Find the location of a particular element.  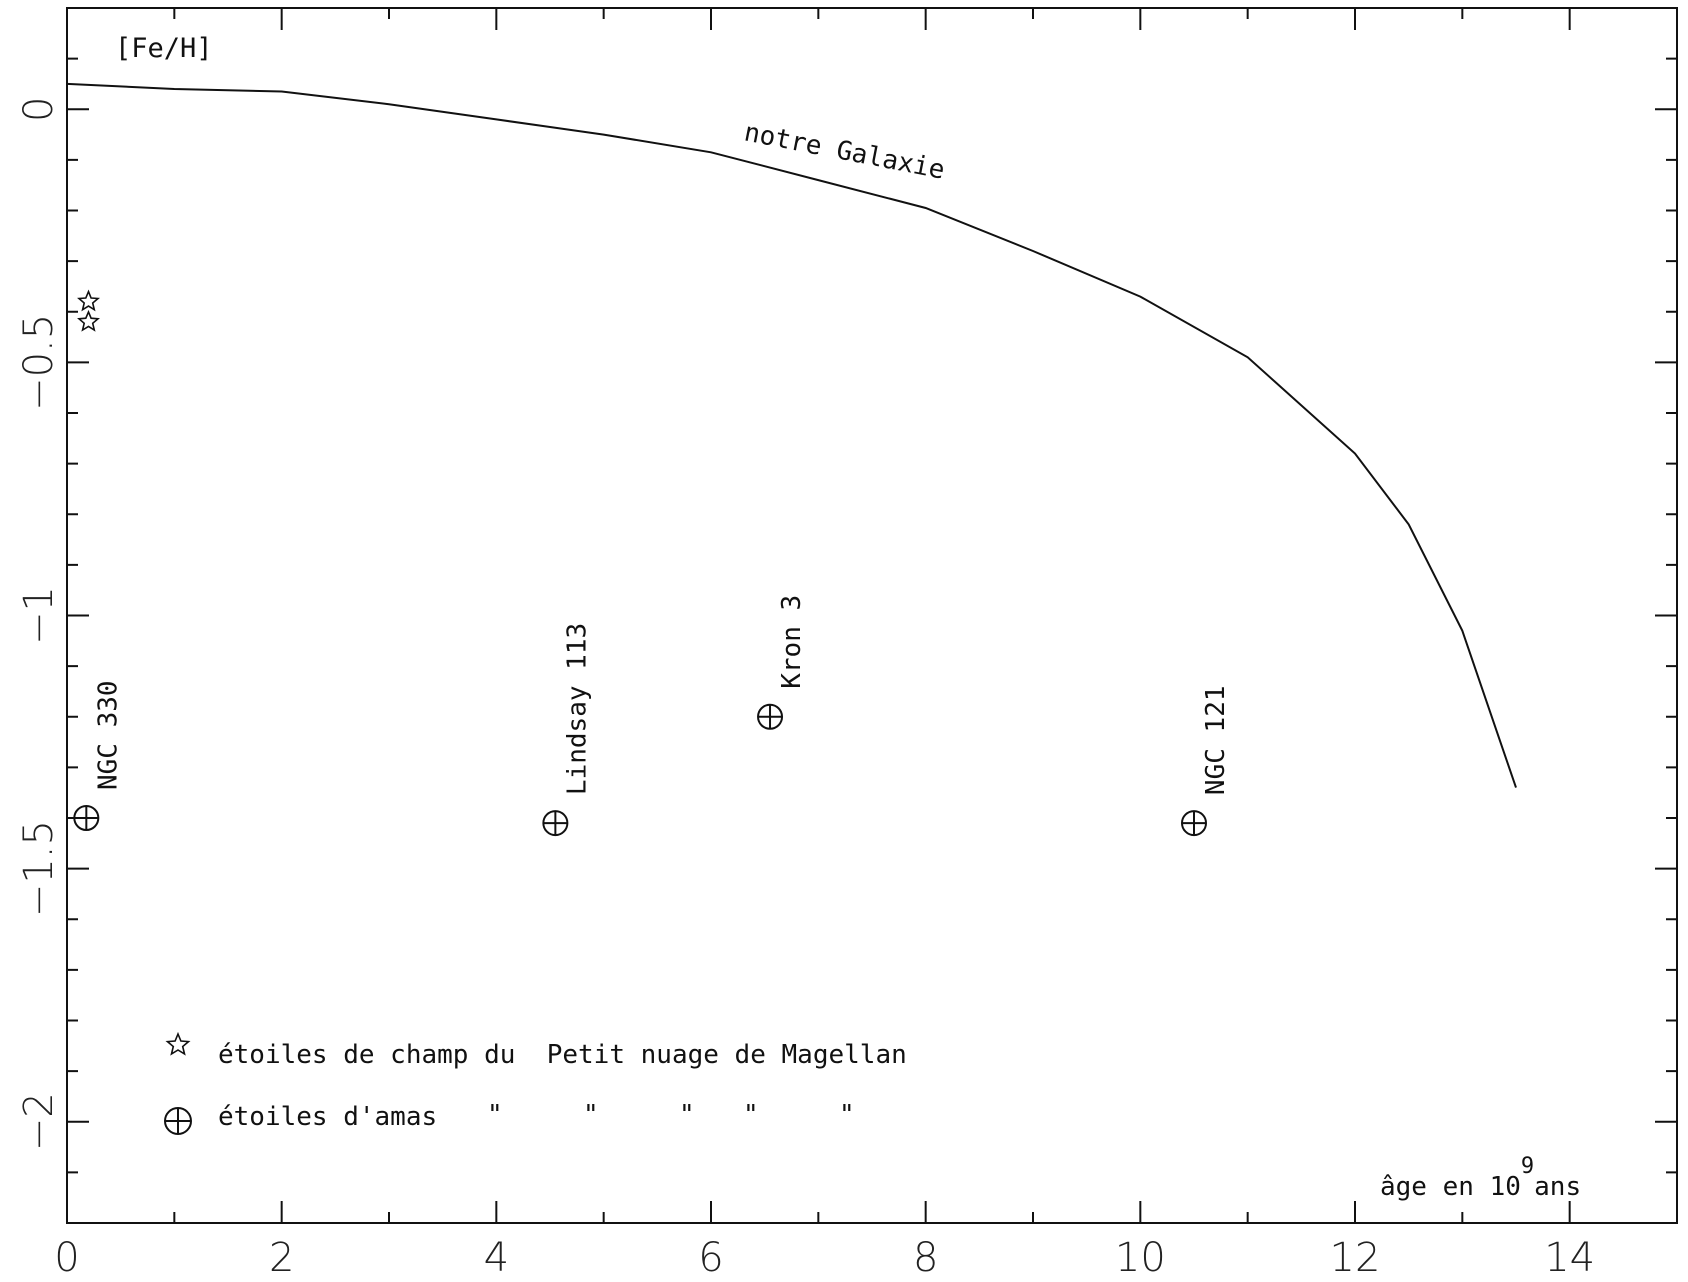

x-tick-label: 8 is located at coordinates (925, 1258).